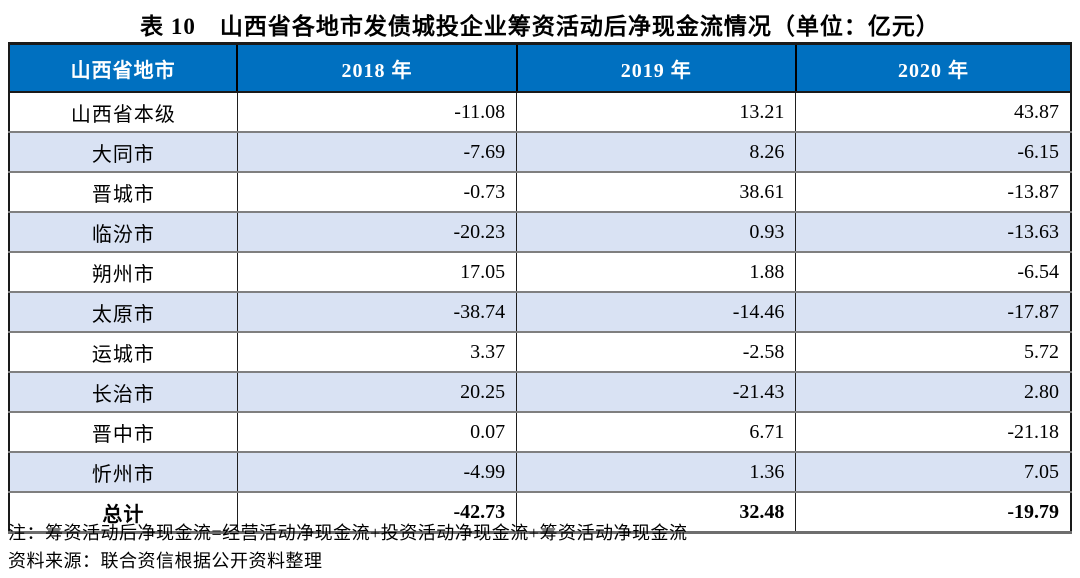 This screenshot has width=1080, height=578. Describe the element at coordinates (123, 232) in the screenshot. I see `region-name: 临汾市` at that location.